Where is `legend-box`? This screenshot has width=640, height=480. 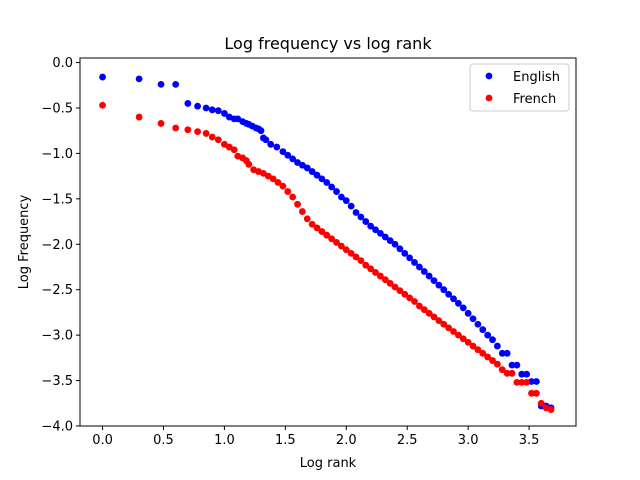
legend-box is located at coordinates (519, 87).